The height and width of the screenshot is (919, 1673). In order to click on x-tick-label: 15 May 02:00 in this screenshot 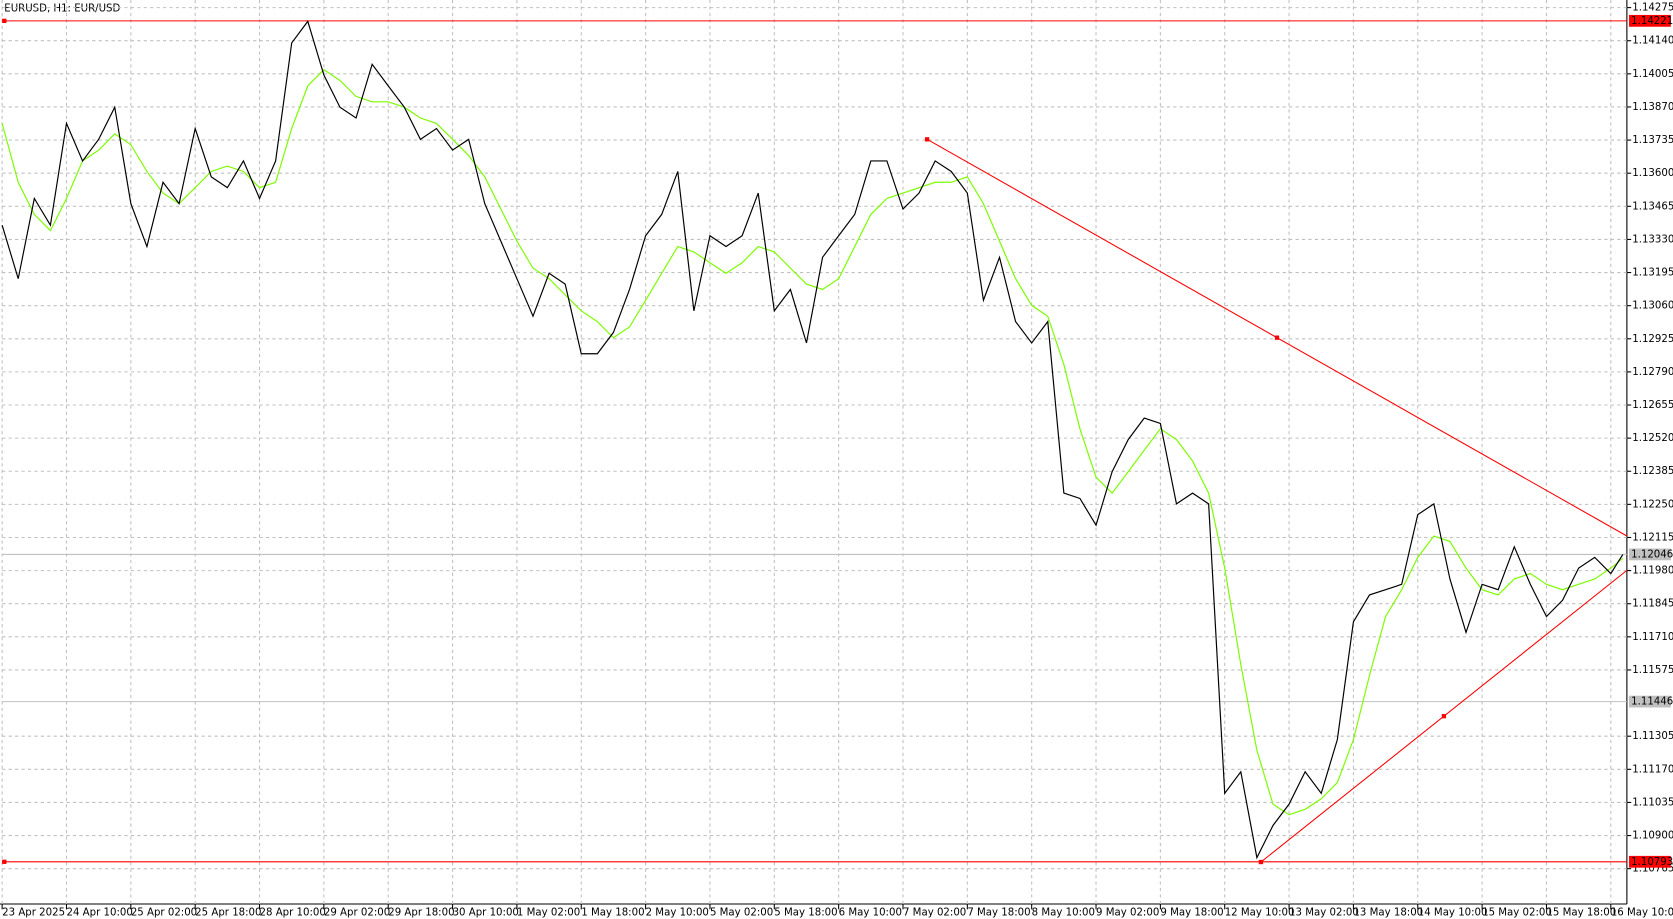, I will do `click(1517, 913)`.